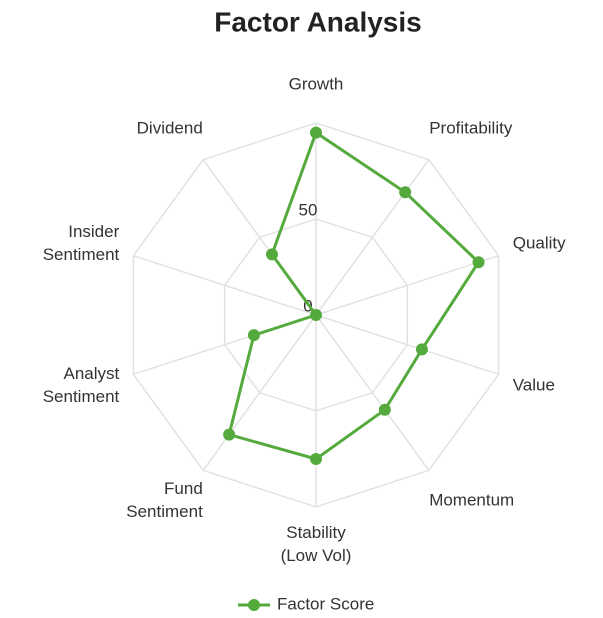  Describe the element at coordinates (534, 385) in the screenshot. I see `axis-label: Value` at that location.